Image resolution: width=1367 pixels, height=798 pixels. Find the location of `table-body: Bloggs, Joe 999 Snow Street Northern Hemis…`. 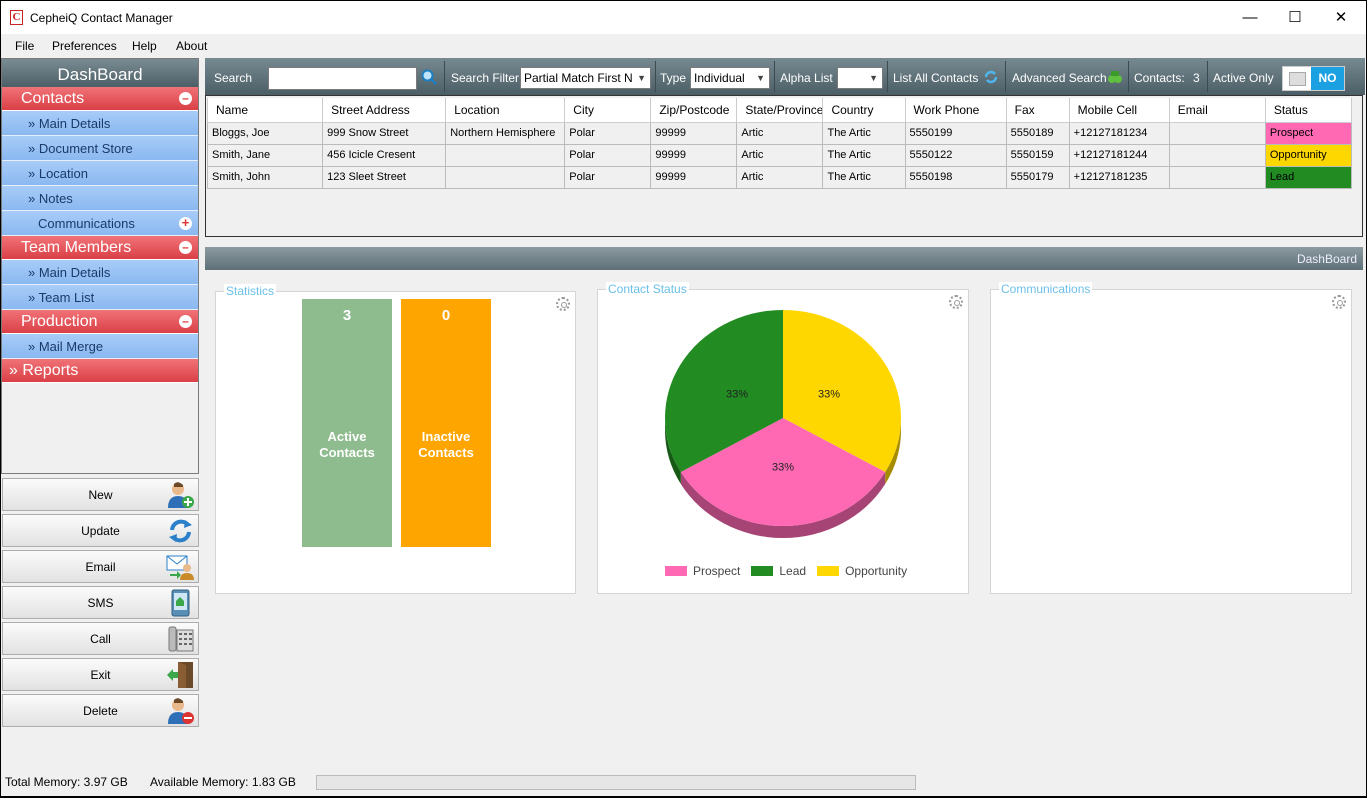

table-body: Bloggs, Joe 999 Snow Street Northern Hemis… is located at coordinates (779, 155).